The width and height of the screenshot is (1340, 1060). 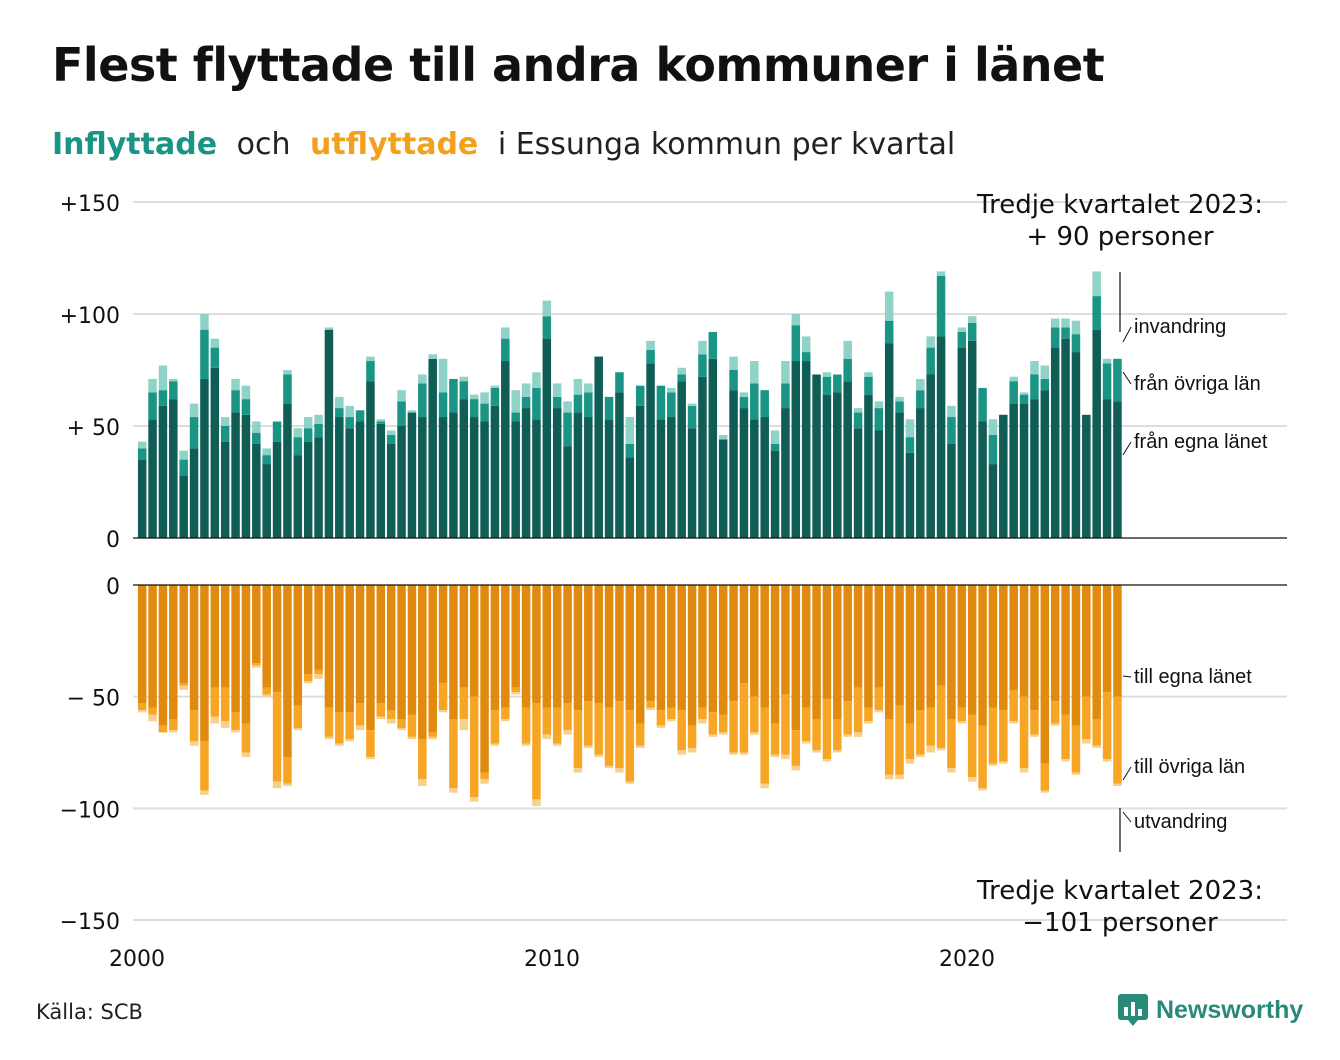 I want to click on subtitle-och: och, so click(x=263, y=144).